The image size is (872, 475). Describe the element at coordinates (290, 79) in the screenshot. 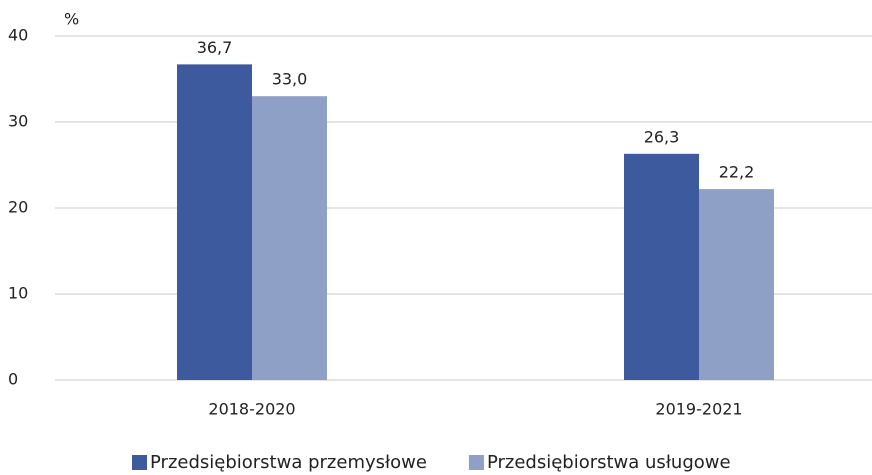

I see `value-label: 33,0` at that location.